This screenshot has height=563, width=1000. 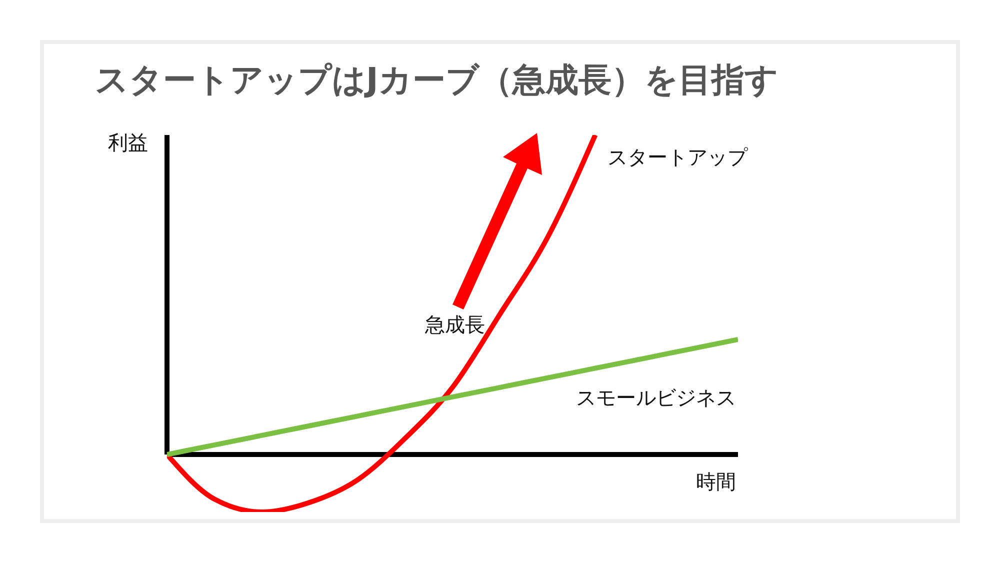 What do you see at coordinates (716, 482) in the screenshot?
I see `x-axis-title: 時間` at bounding box center [716, 482].